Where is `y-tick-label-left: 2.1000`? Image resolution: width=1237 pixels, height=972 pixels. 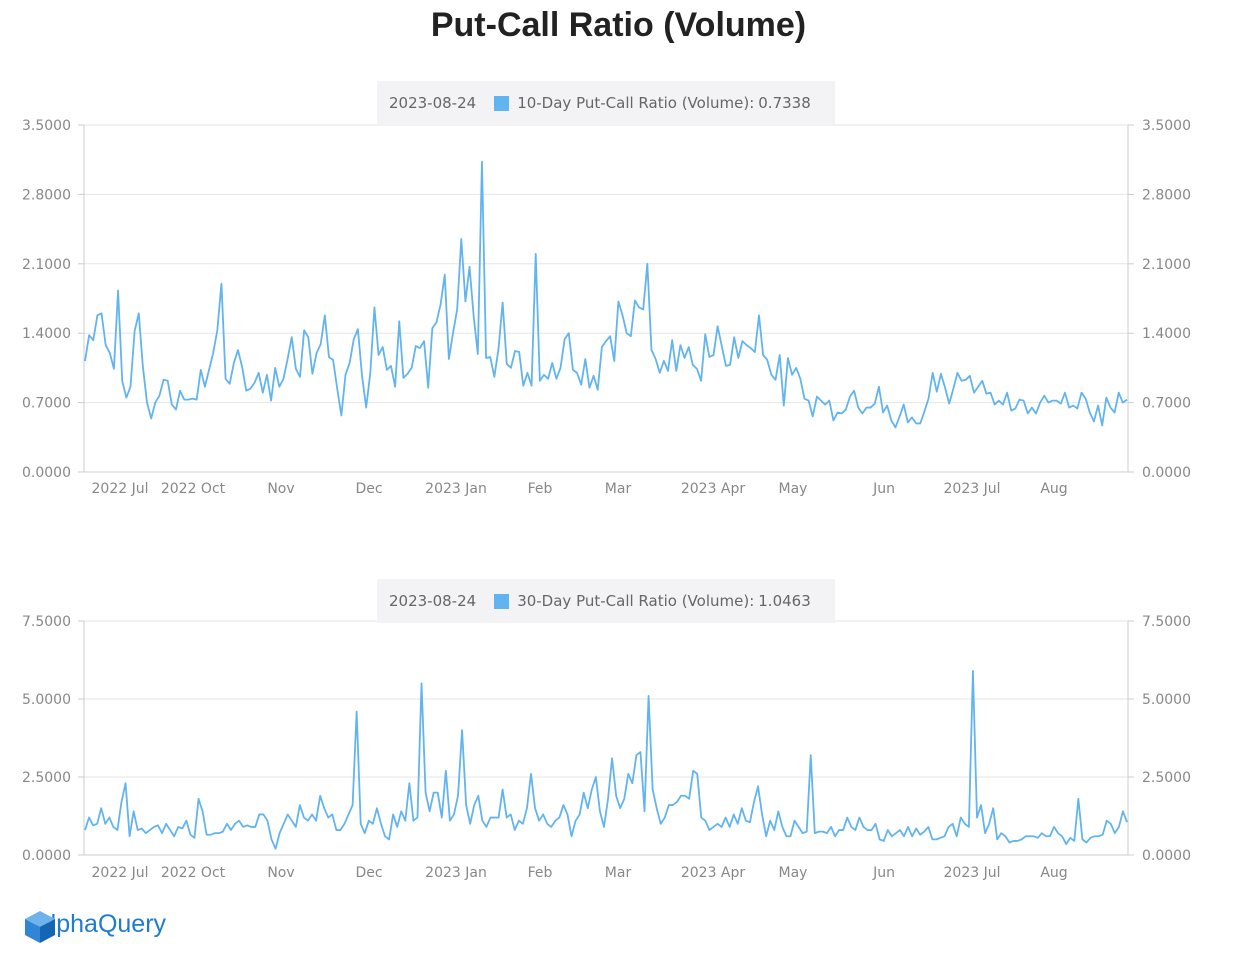
y-tick-label-left: 2.1000 is located at coordinates (46, 265).